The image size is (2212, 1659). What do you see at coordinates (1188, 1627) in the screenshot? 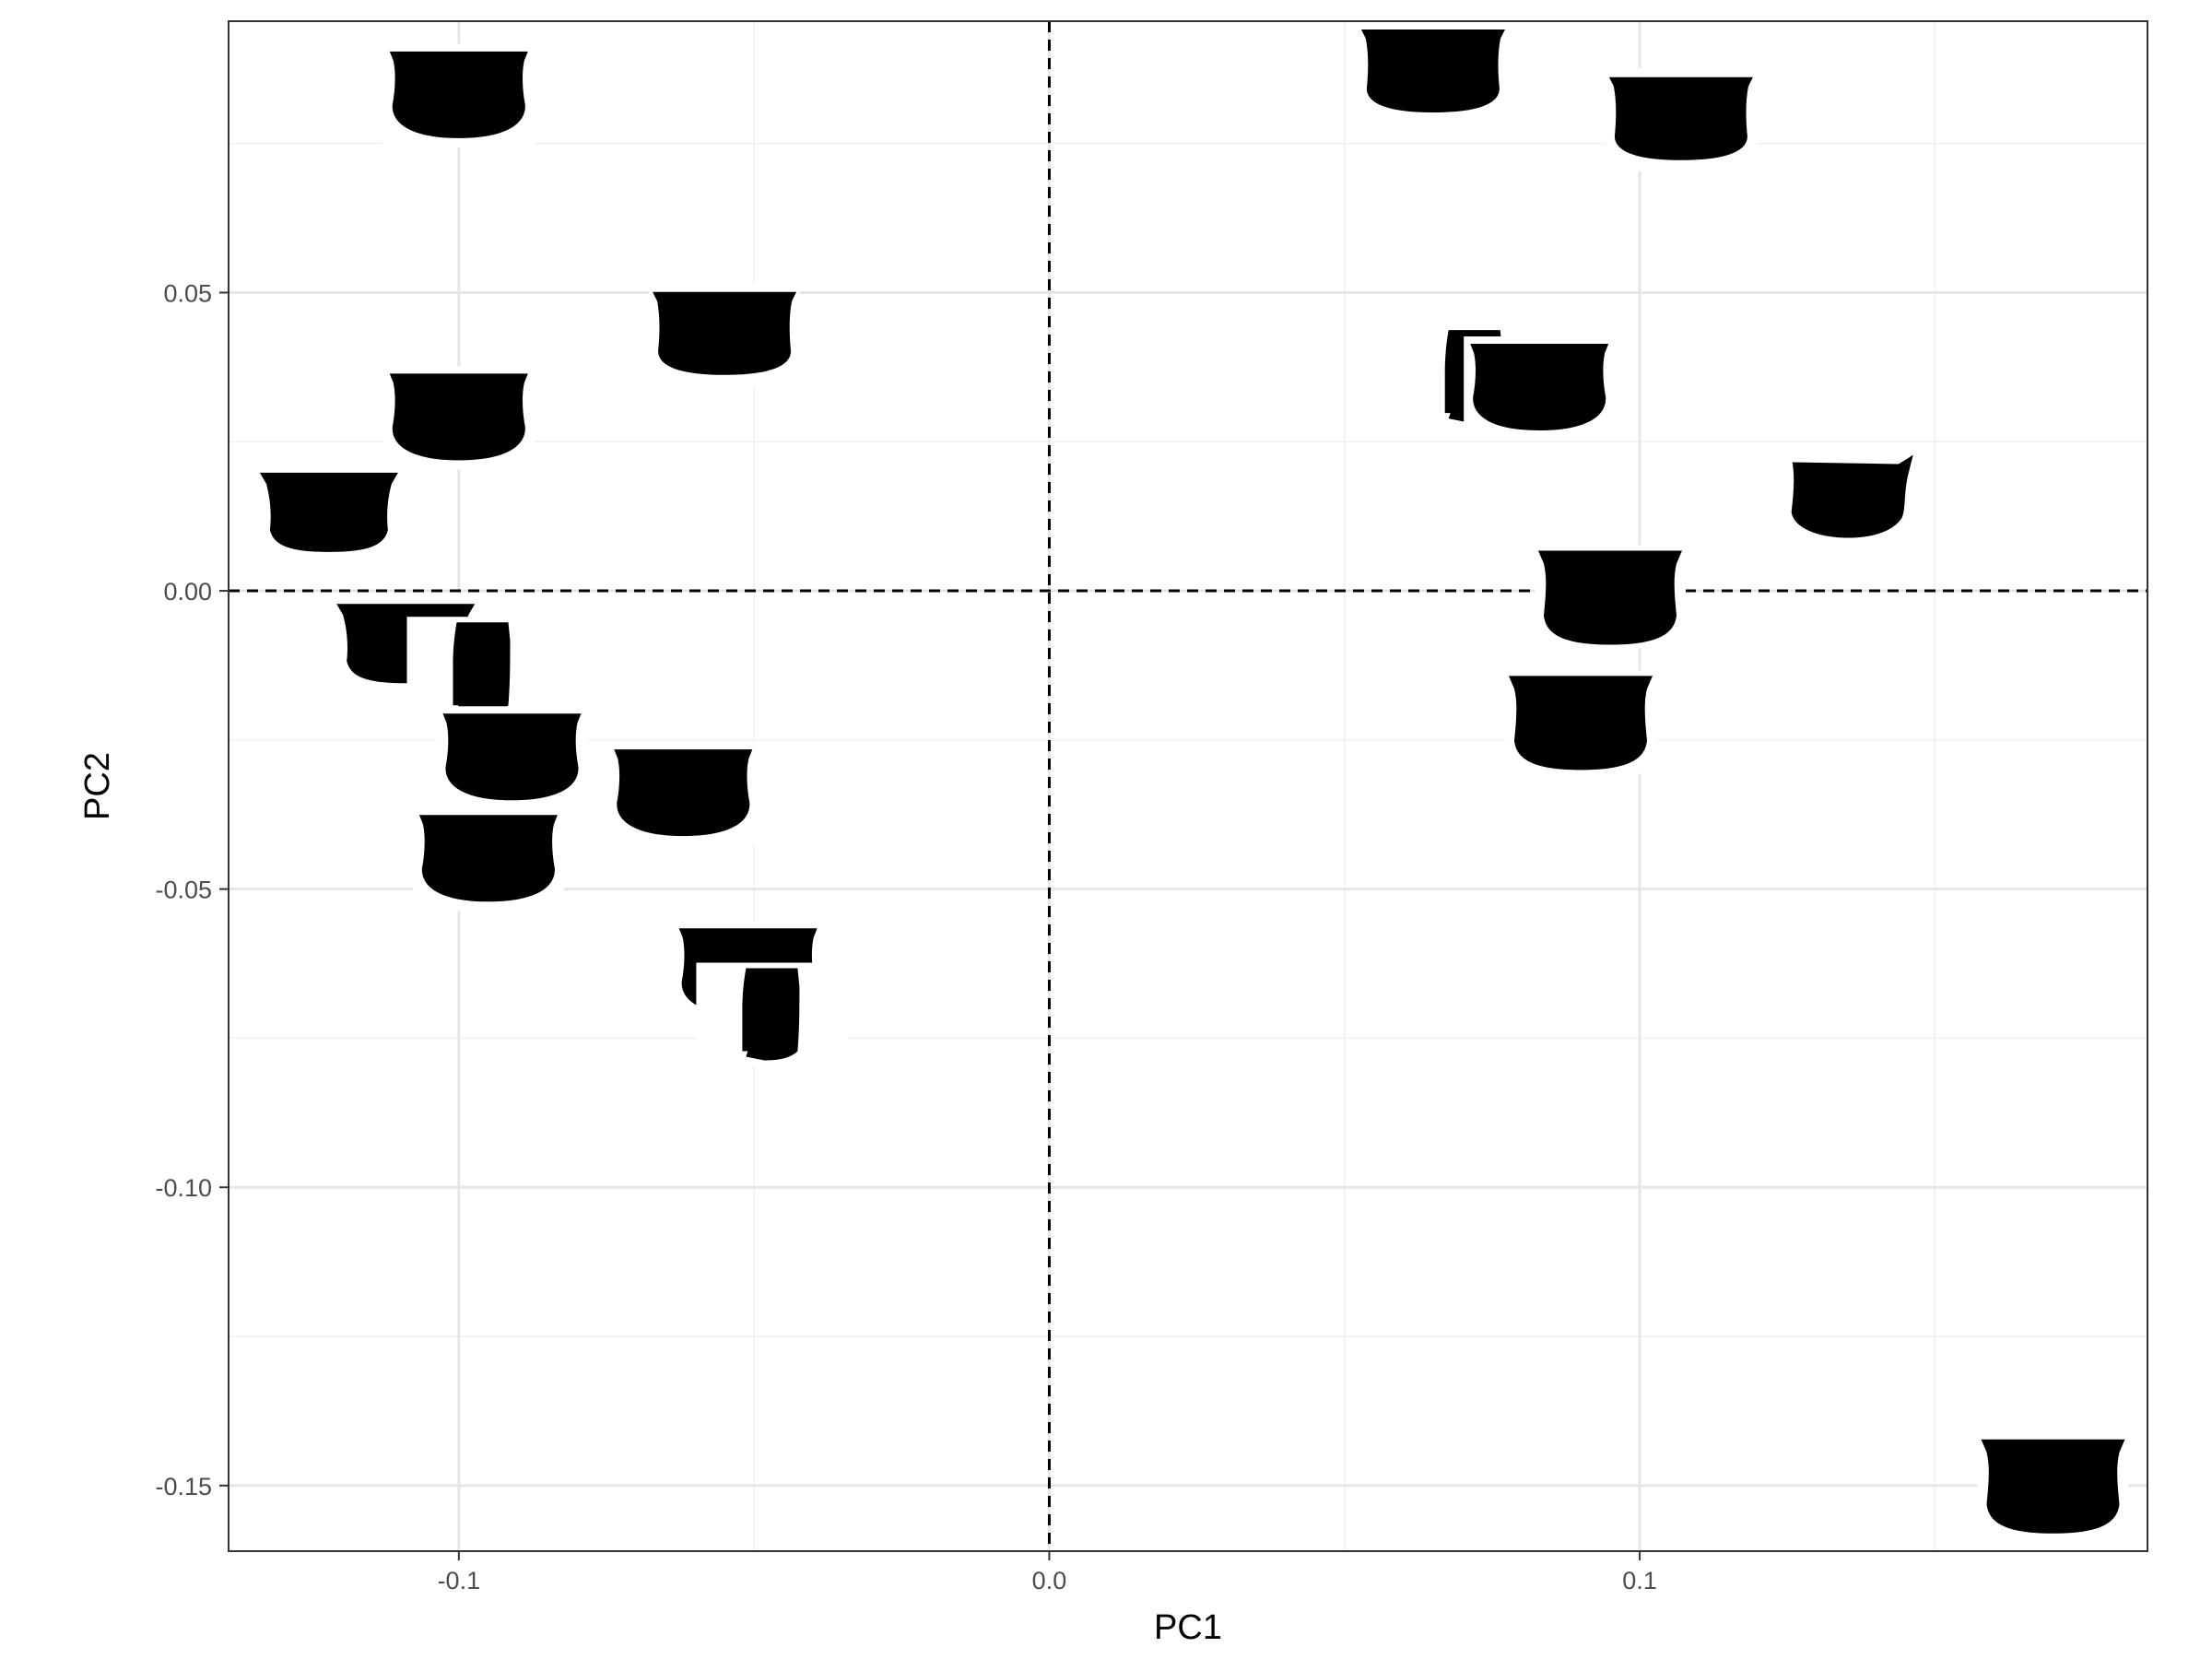
I see `x-axis-title: PC1` at bounding box center [1188, 1627].